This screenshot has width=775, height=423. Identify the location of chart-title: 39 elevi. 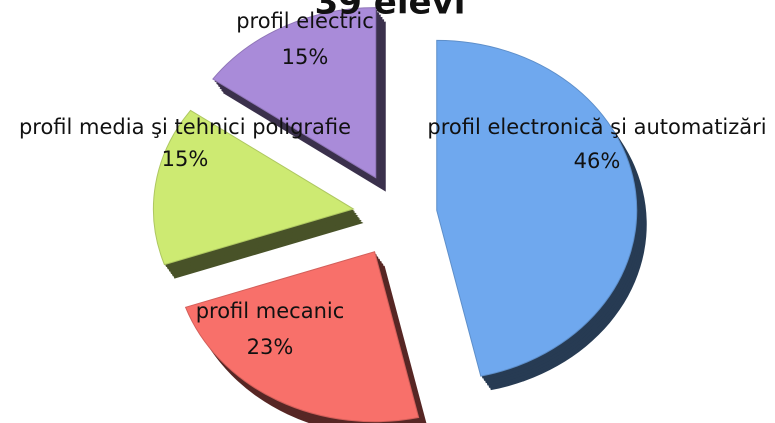
(390, 11).